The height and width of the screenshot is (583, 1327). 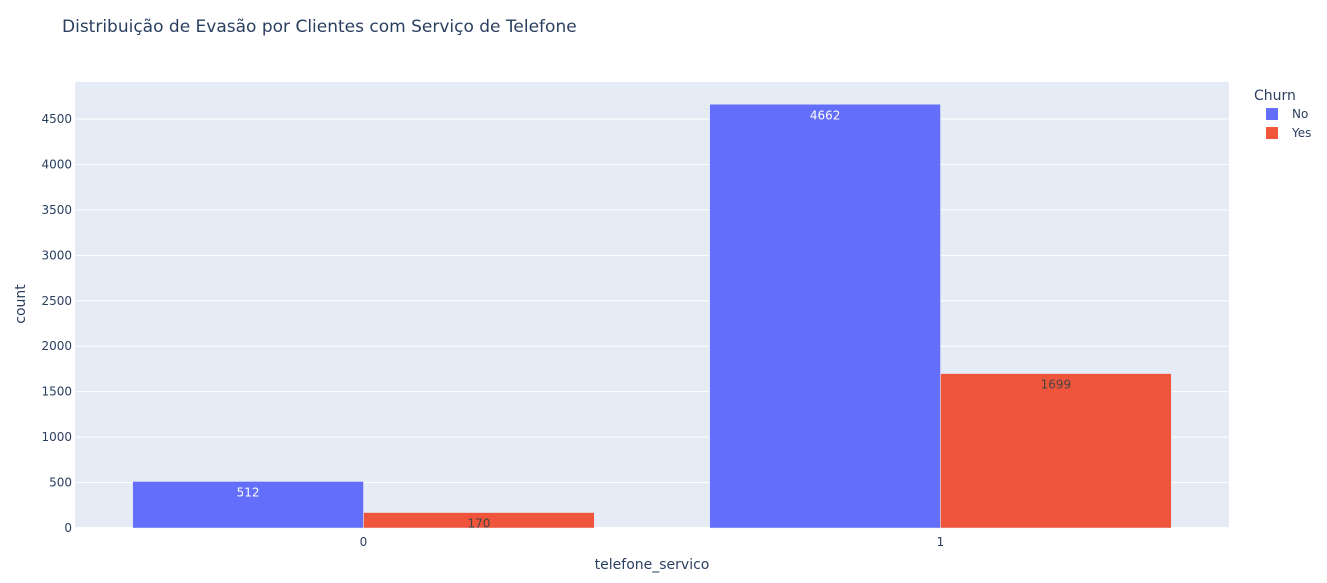 What do you see at coordinates (825, 115) in the screenshot?
I see `bar-value-label: 4662` at bounding box center [825, 115].